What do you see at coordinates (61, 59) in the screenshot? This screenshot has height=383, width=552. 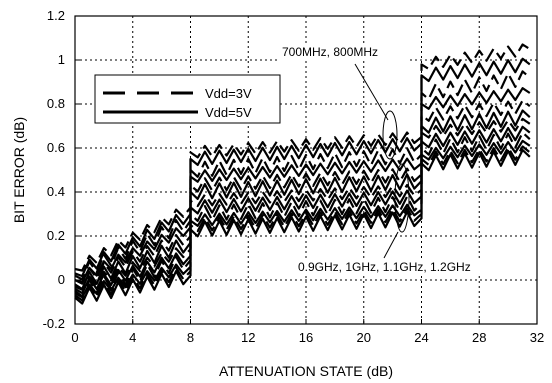 I see `y-tick-label: 1` at bounding box center [61, 59].